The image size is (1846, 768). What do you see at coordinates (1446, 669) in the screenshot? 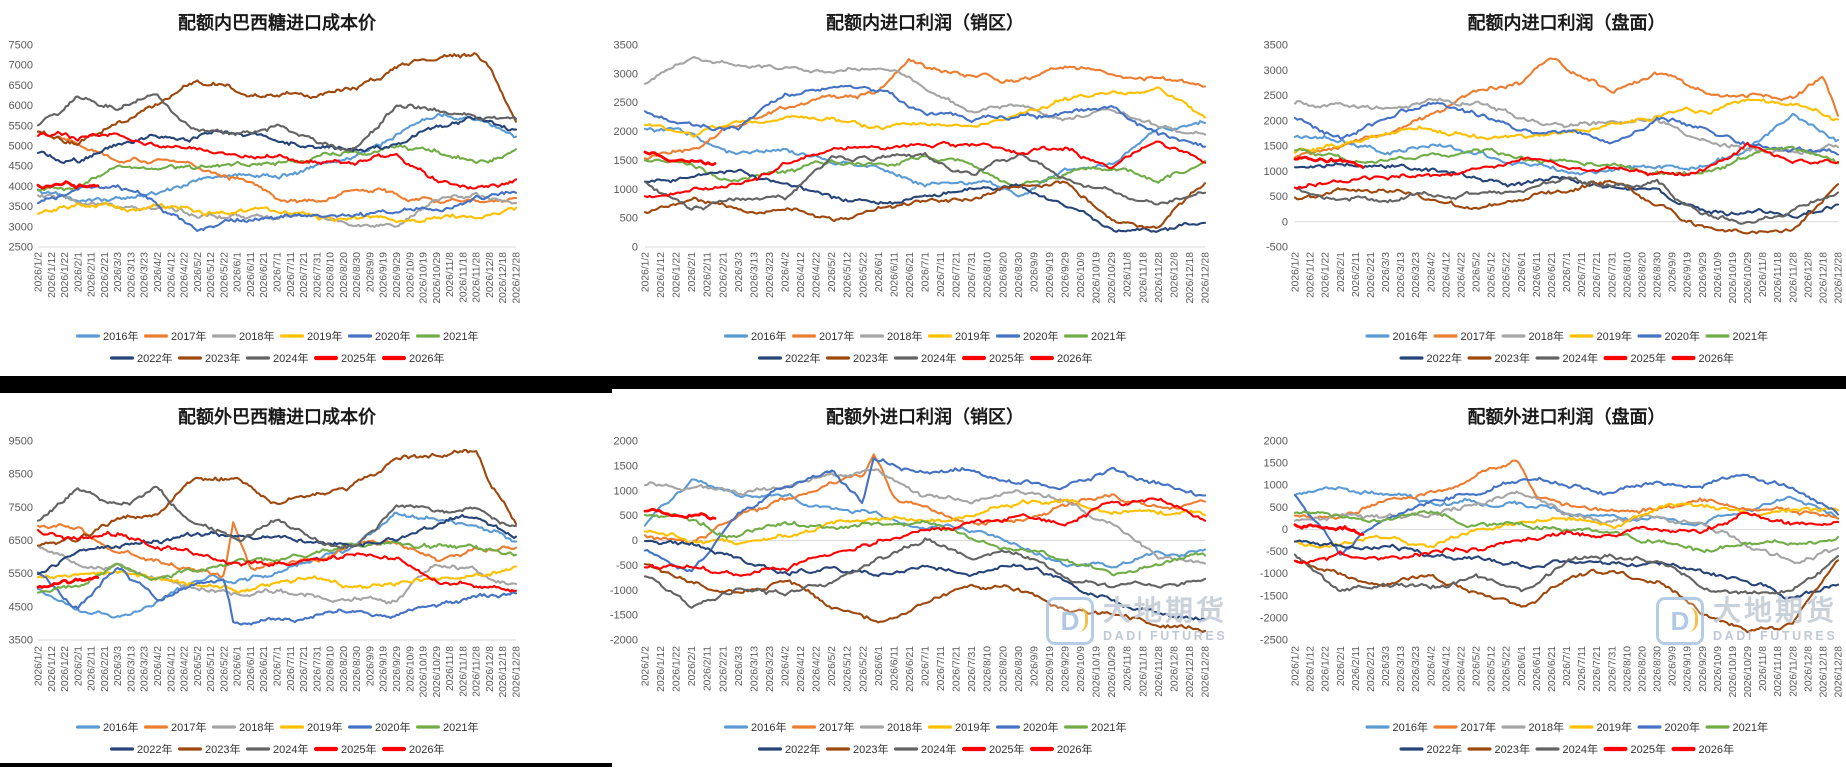
I see `x-axis-label: 2026/4/12` at bounding box center [1446, 669].